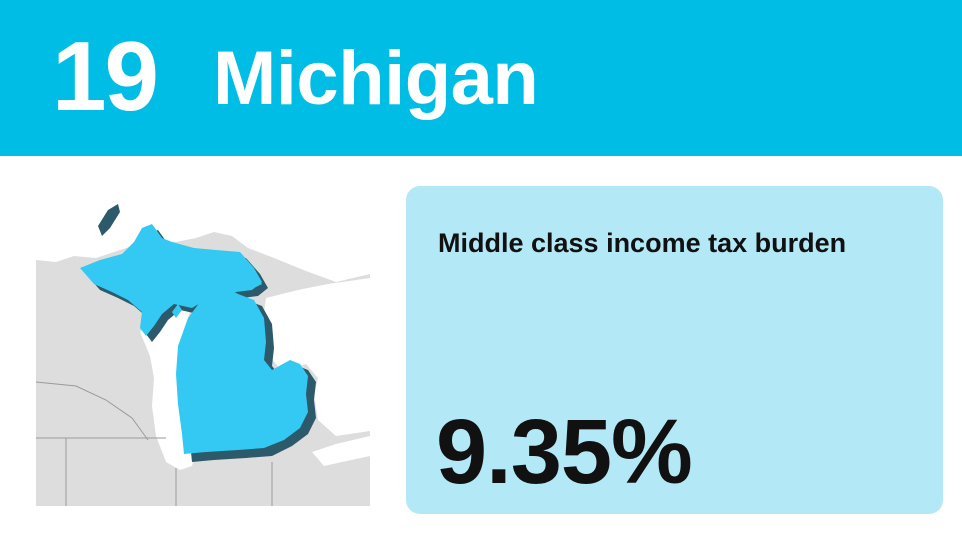  What do you see at coordinates (642, 243) in the screenshot?
I see `metric-label: Middle class income tax burden` at bounding box center [642, 243].